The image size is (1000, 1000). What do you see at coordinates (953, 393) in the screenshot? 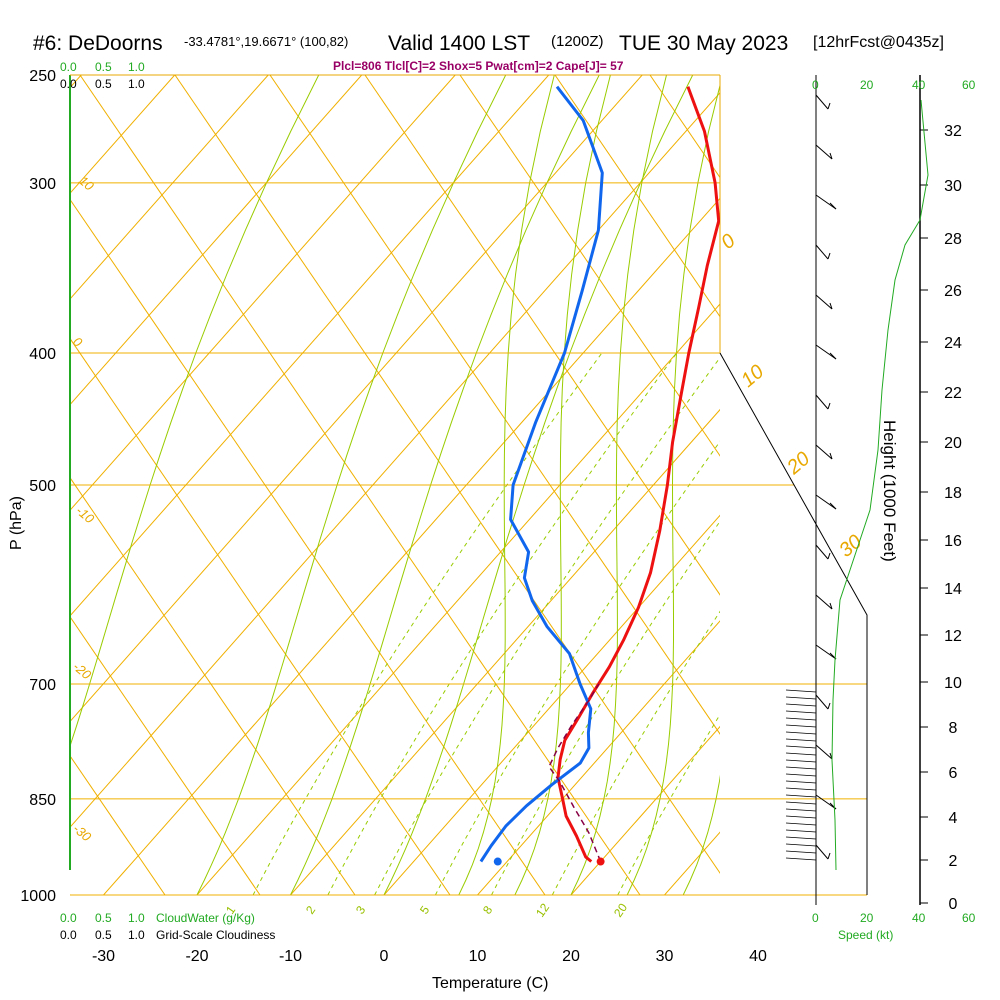
I see `height-tick-label: 22` at bounding box center [953, 393].